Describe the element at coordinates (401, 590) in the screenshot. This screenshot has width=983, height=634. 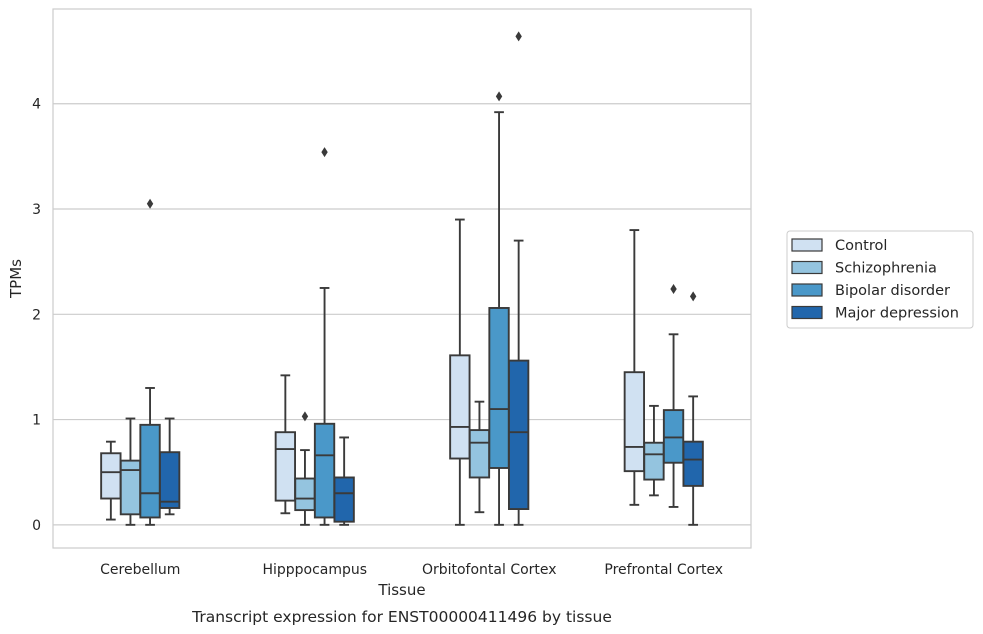
I see `x-axis-label: Tissue` at that location.